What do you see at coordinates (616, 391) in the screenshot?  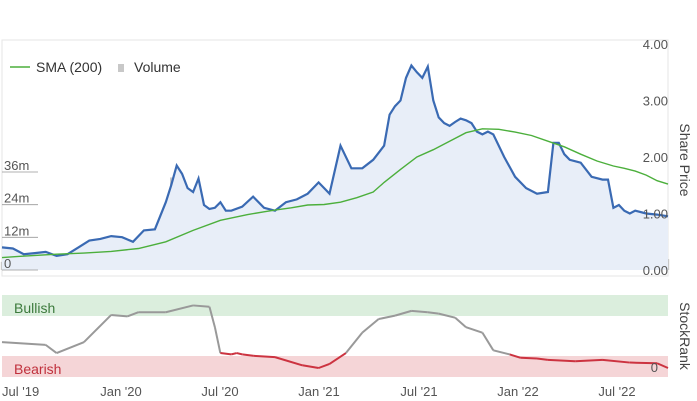 I see `x-tick-label: Jul '22` at bounding box center [616, 391].